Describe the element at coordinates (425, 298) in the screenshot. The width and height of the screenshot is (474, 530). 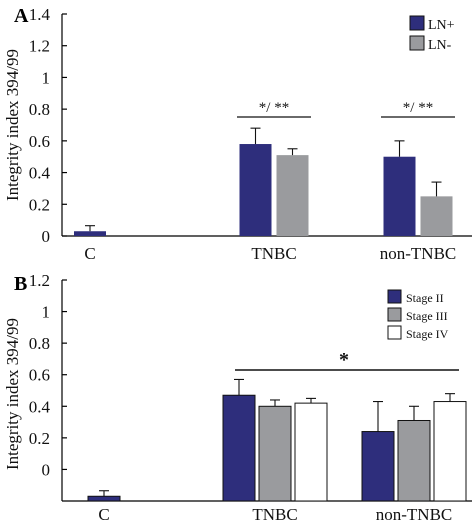
I see `legend-label: Stage II` at that location.